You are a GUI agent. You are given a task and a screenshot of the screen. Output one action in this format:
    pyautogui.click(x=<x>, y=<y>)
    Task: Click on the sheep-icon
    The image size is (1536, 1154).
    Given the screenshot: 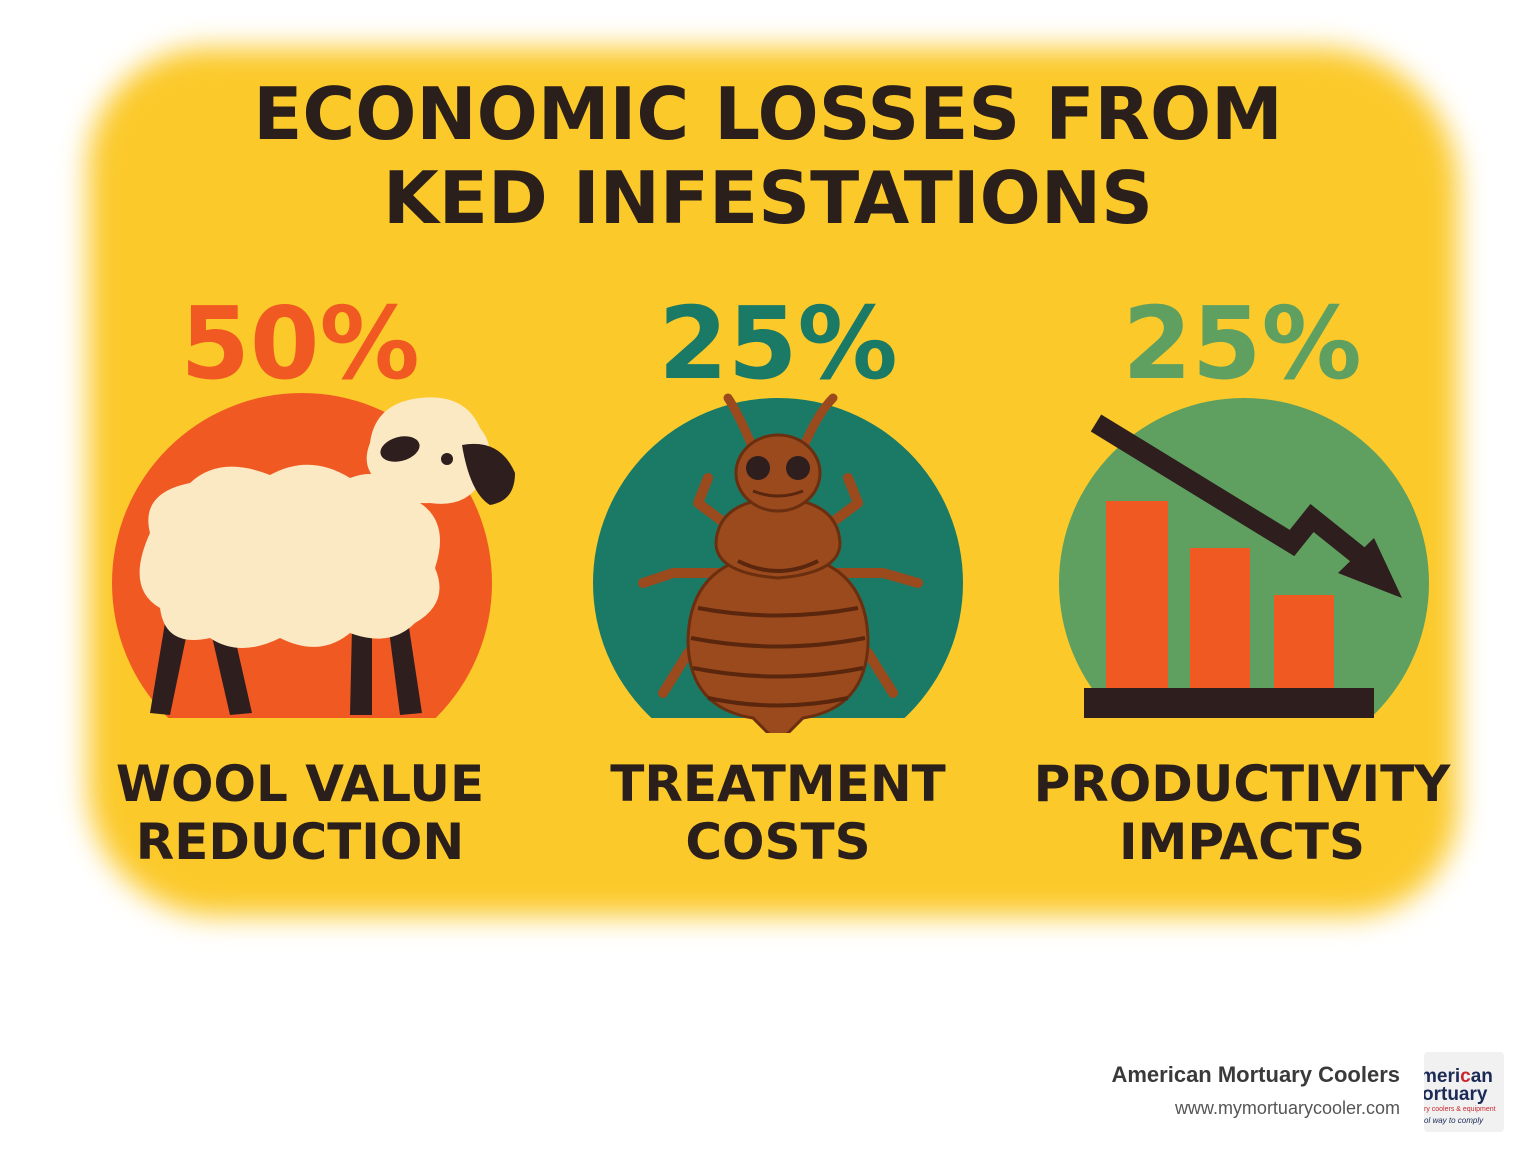 What is the action you would take?
    pyautogui.click(x=300, y=558)
    